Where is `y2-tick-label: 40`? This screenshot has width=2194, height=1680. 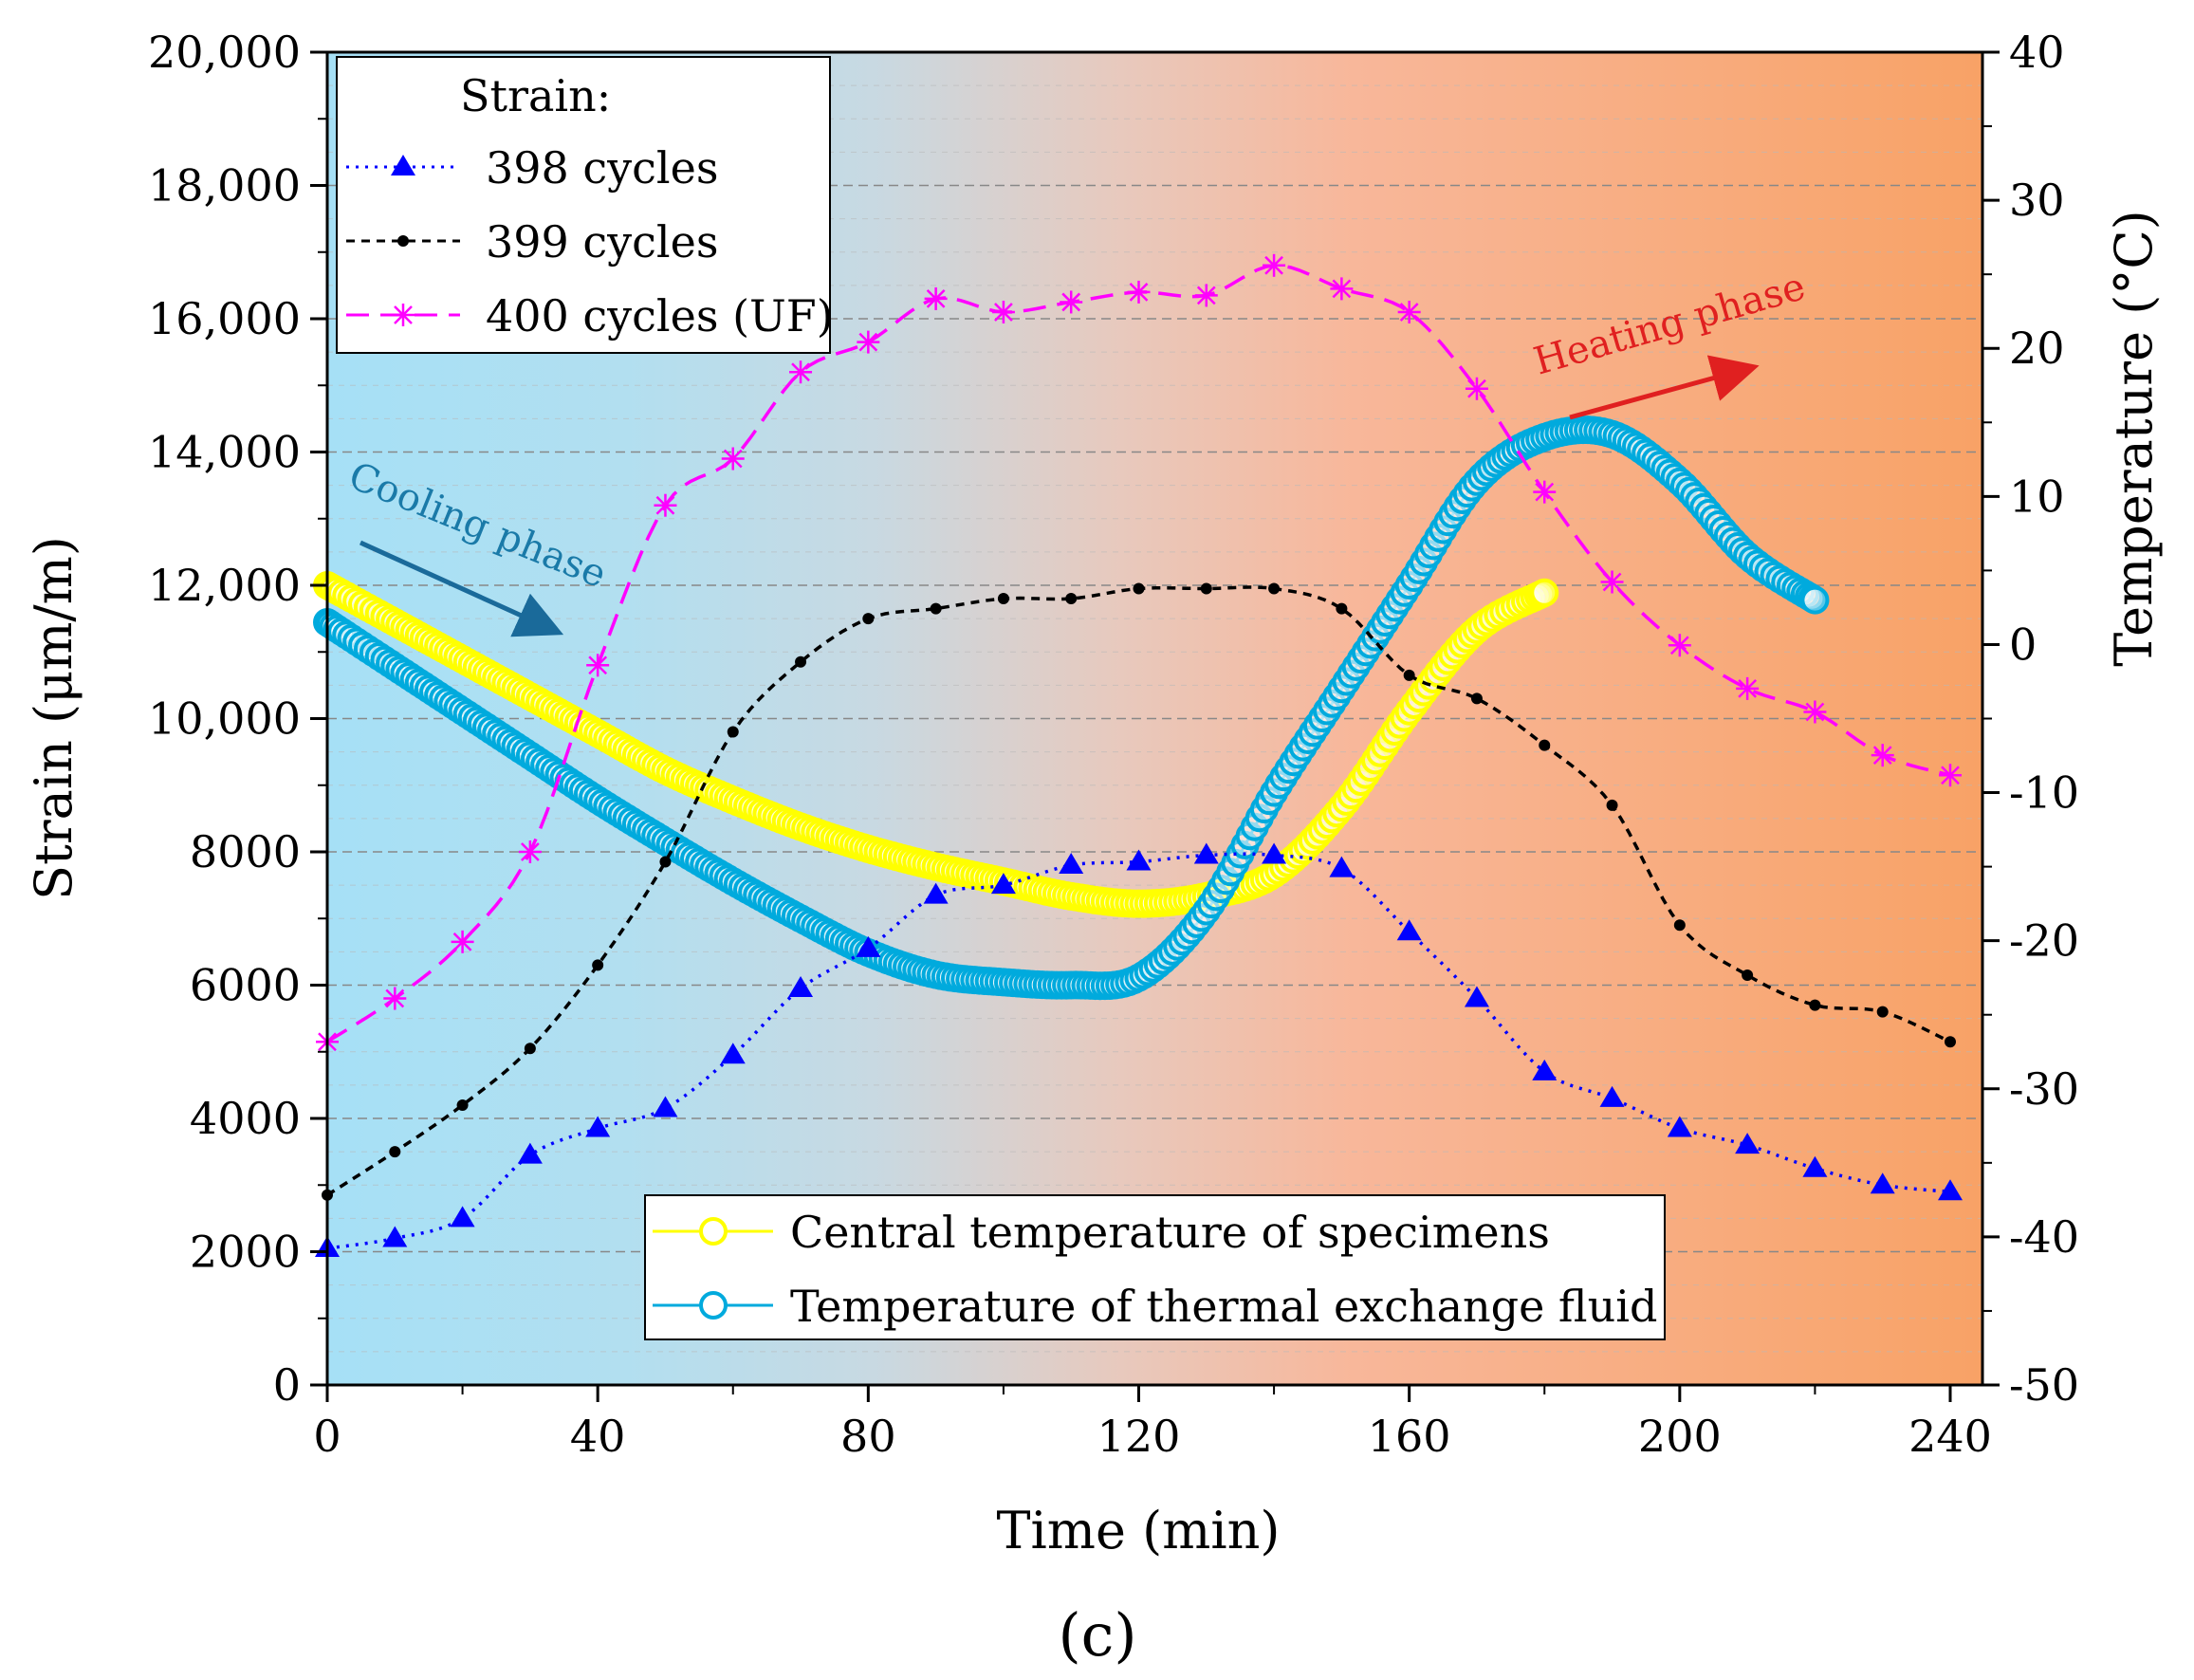
y2-tick-label: 40 is located at coordinates (2037, 52).